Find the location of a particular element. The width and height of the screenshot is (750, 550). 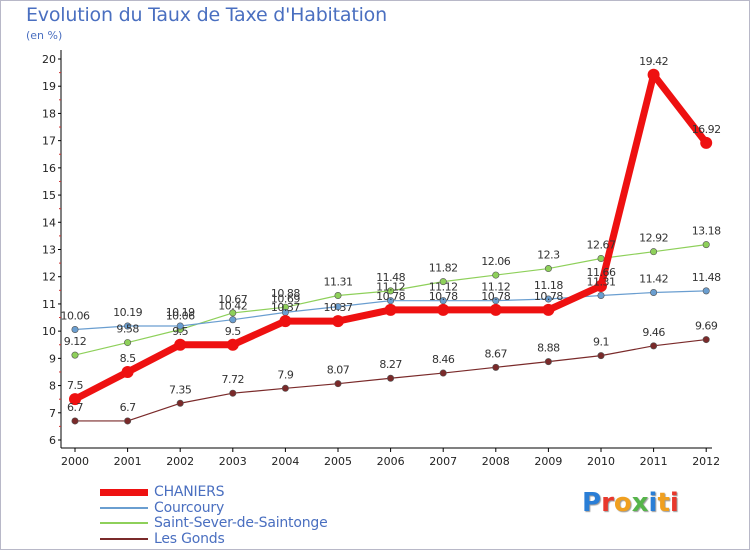

proxiti-logo: Proxiti is located at coordinates (630, 503).